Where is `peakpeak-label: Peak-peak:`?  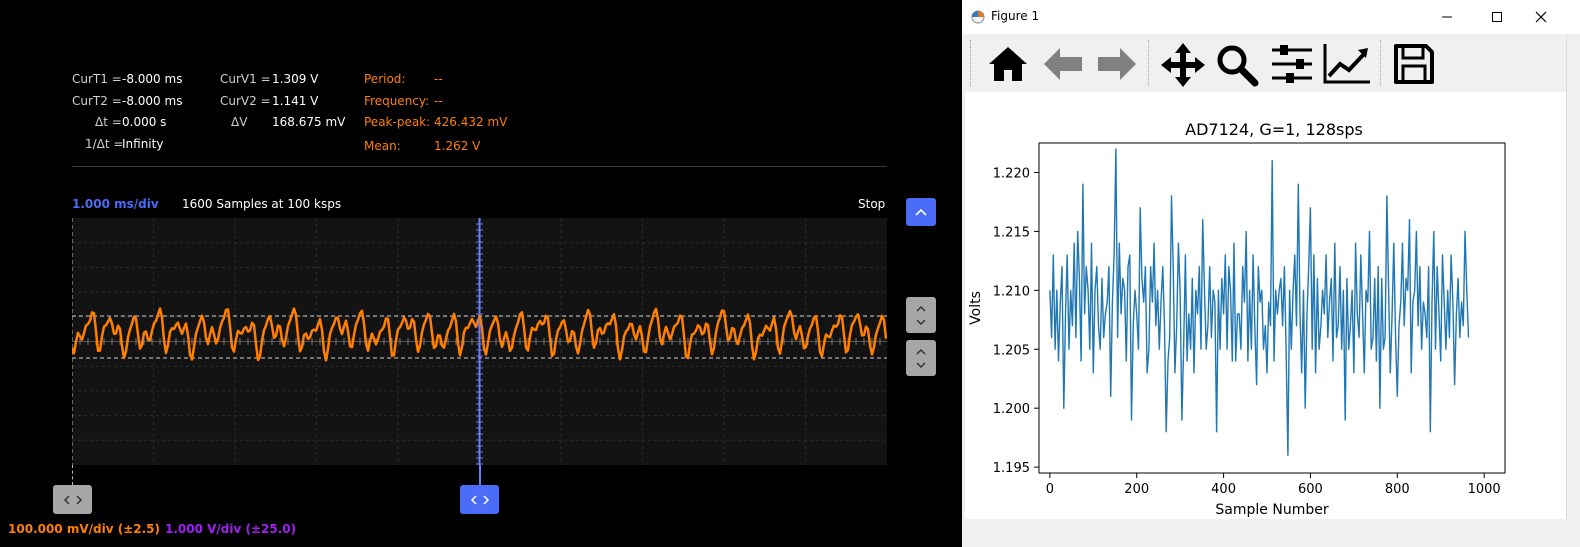 peakpeak-label: Peak-peak: is located at coordinates (397, 122).